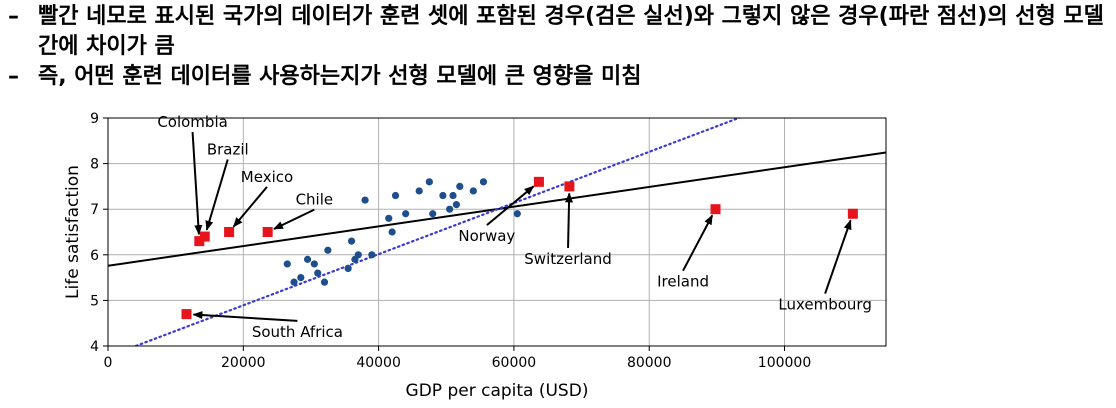  Describe the element at coordinates (486, 236) in the screenshot. I see `annotation-label: Norway` at that location.